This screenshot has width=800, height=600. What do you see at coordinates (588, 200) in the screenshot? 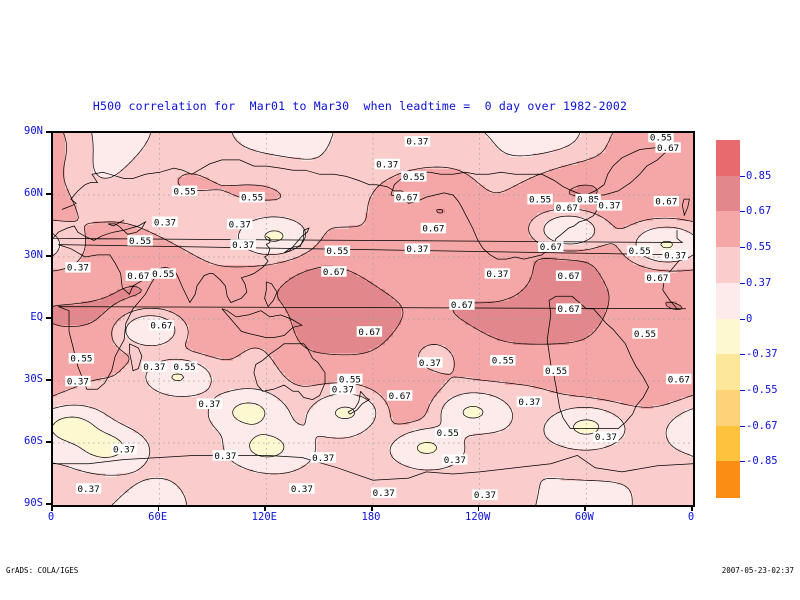
I see `svg-text: 0.85` at bounding box center [588, 200].